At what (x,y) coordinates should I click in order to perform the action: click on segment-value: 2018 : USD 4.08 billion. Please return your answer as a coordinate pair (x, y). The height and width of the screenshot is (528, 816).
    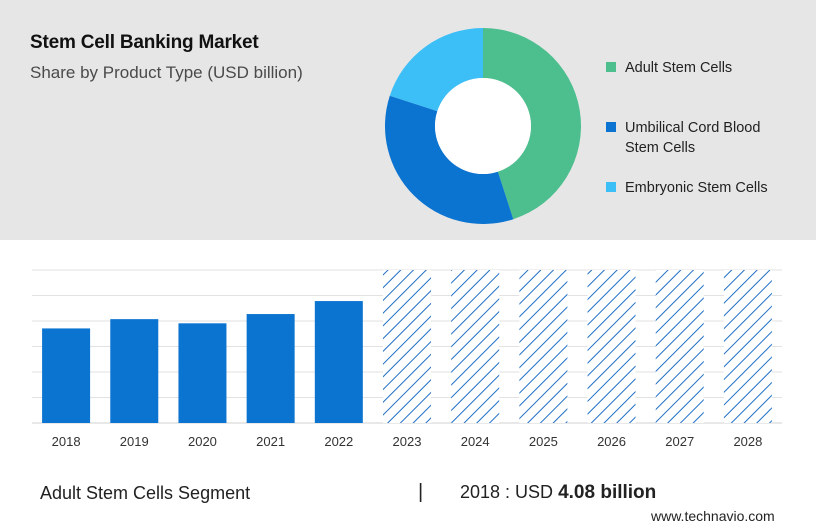
    Looking at the image, I should click on (558, 493).